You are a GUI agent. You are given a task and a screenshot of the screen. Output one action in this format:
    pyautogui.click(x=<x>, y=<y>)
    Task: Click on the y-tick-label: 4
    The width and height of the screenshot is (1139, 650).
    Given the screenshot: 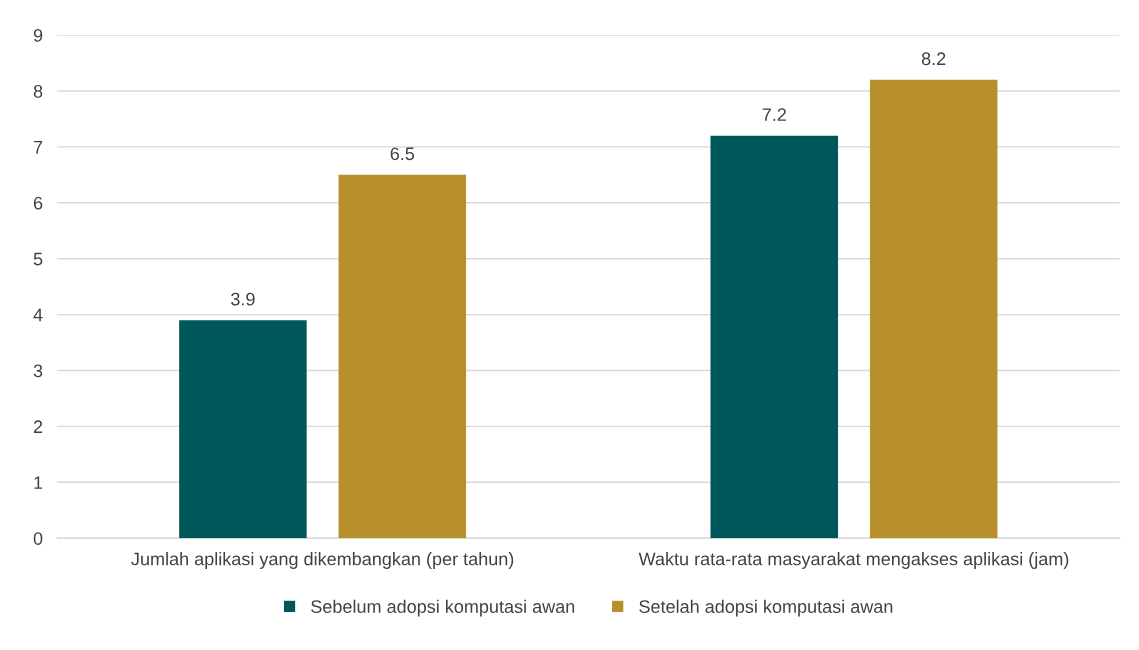 What is the action you would take?
    pyautogui.click(x=38, y=315)
    